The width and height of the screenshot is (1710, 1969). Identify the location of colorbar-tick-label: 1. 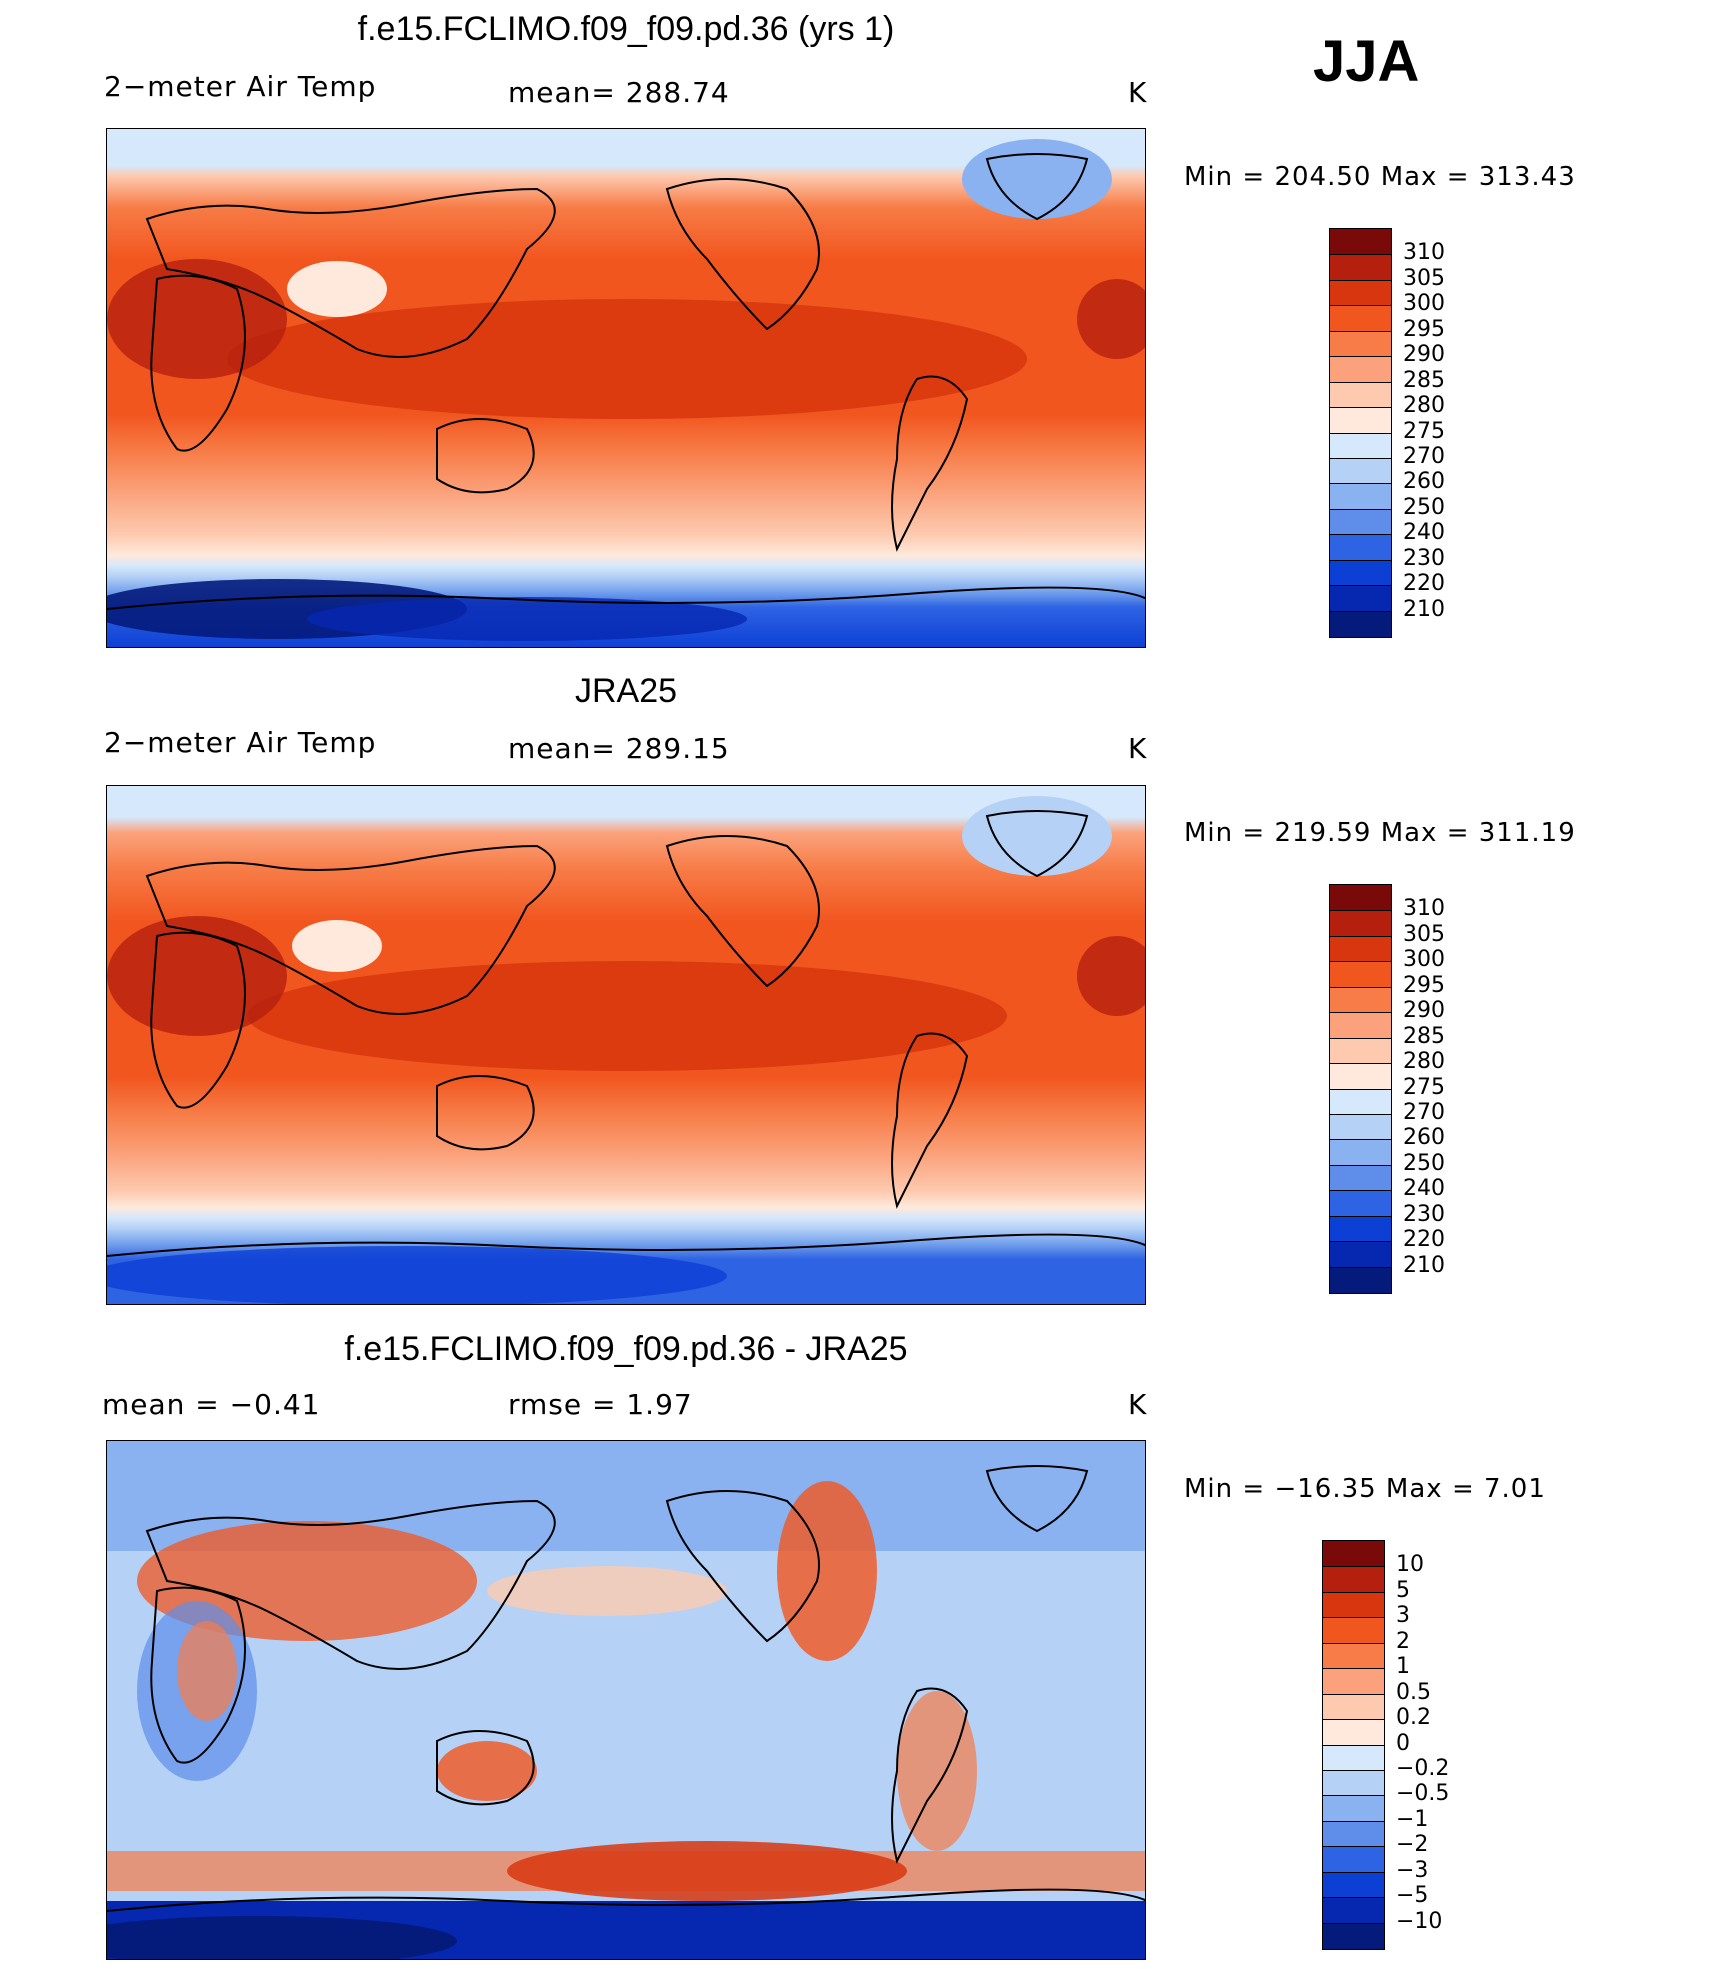
(1403, 1667).